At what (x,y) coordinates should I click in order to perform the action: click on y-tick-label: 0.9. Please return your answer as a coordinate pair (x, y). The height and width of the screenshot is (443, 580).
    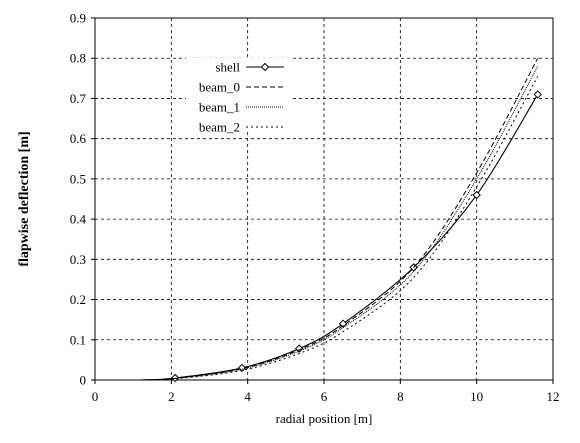
    Looking at the image, I should click on (78, 18).